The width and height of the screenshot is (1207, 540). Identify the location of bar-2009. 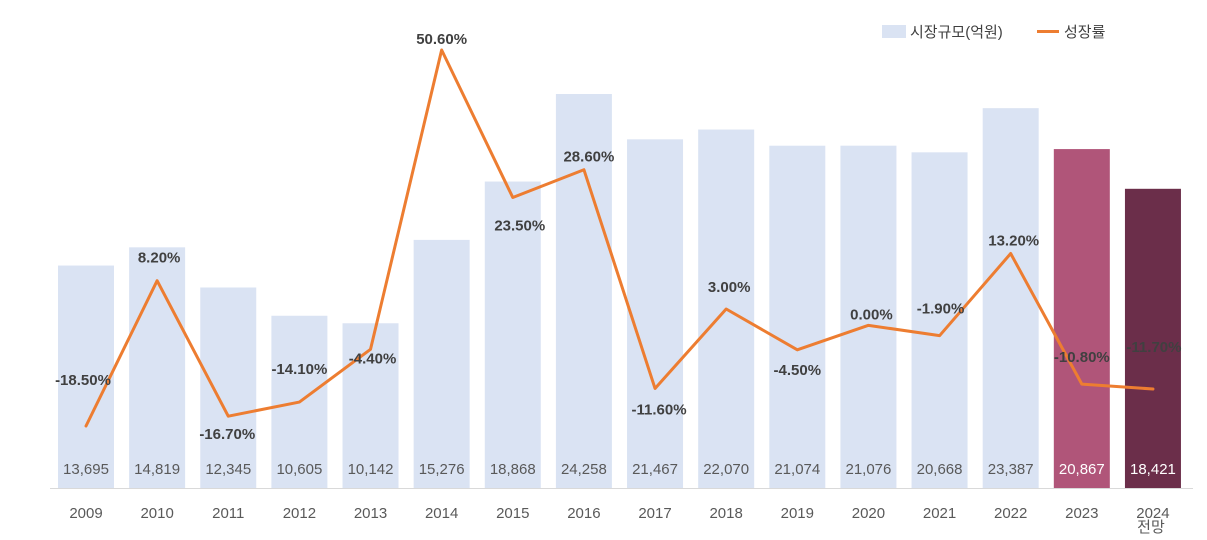
(86, 376).